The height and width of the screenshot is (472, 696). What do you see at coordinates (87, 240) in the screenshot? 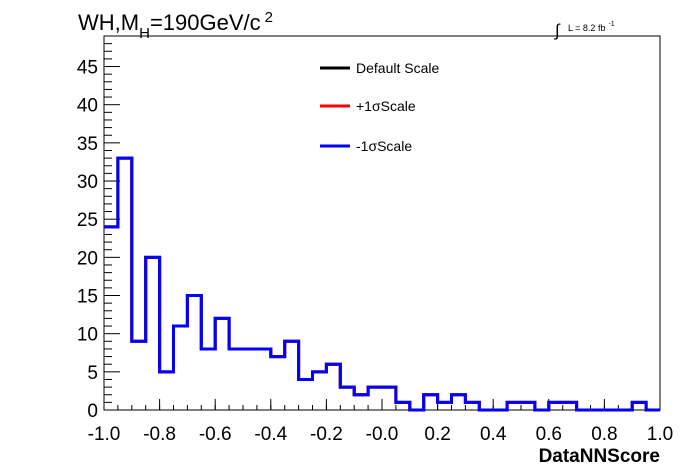
I see `y-axis-tick-labels: 0 5 10 15 20 25 30 35 40 45` at bounding box center [87, 240].